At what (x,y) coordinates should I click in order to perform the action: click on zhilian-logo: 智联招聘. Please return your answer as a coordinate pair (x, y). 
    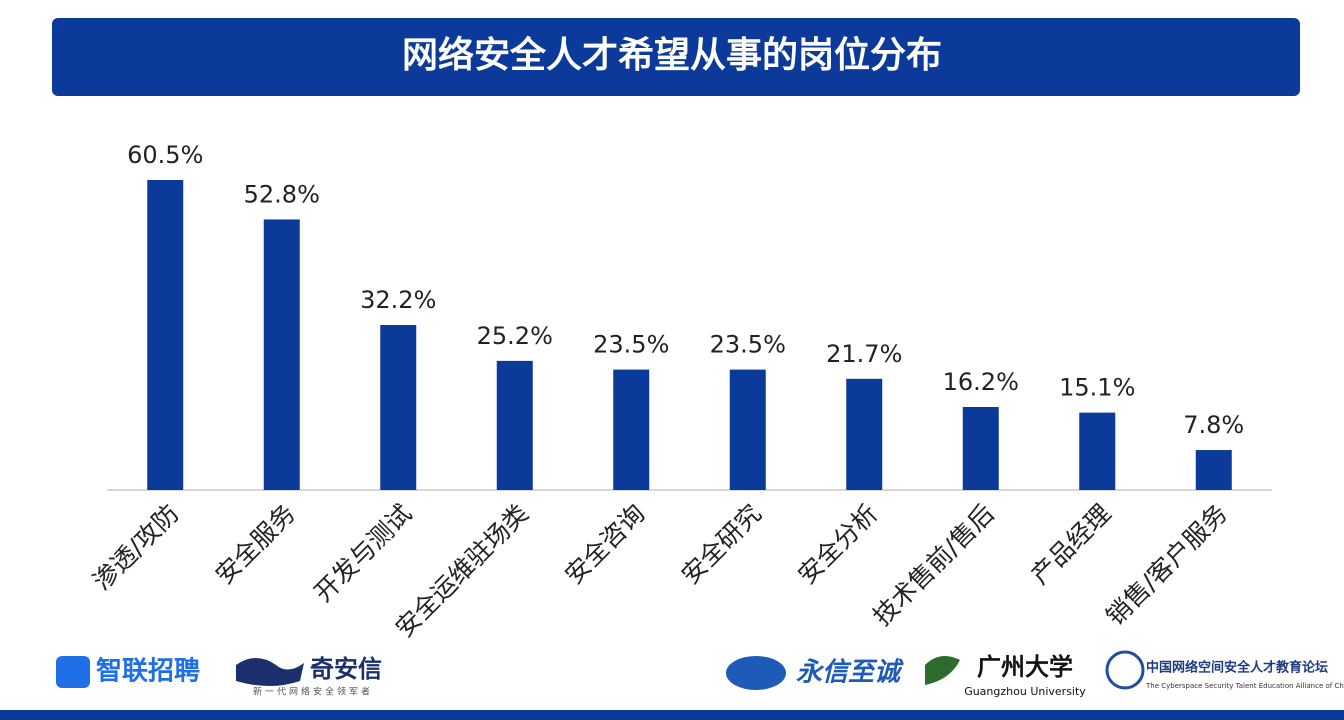
    Looking at the image, I should click on (148, 672).